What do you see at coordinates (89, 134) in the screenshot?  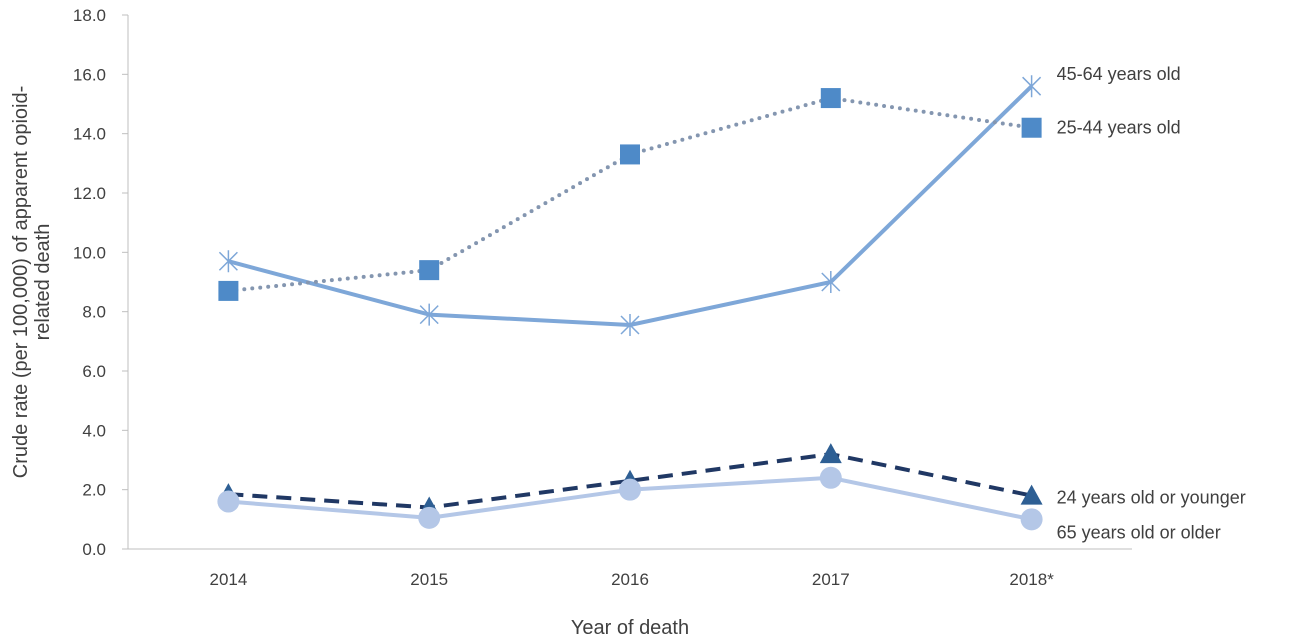 I see `y-tick-label: 14.0` at bounding box center [89, 134].